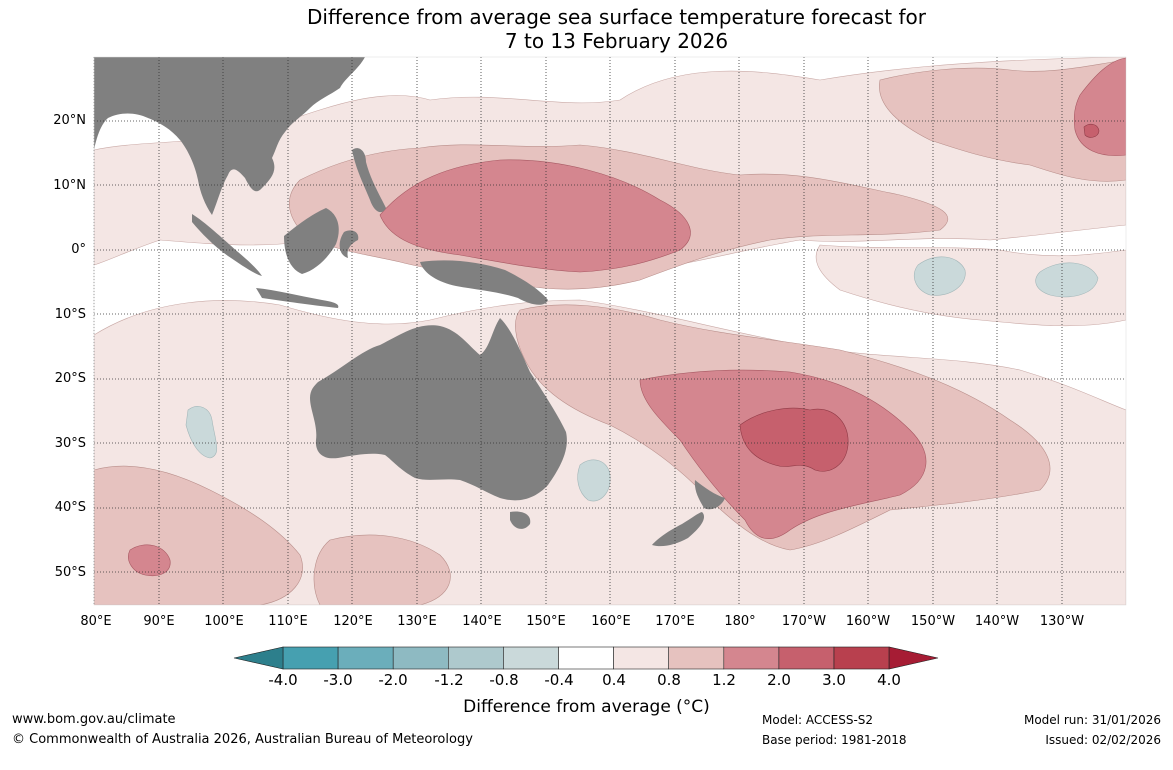 This screenshot has width=1173, height=770. What do you see at coordinates (889, 680) in the screenshot?
I see `colorbar-label: 4.0` at bounding box center [889, 680].